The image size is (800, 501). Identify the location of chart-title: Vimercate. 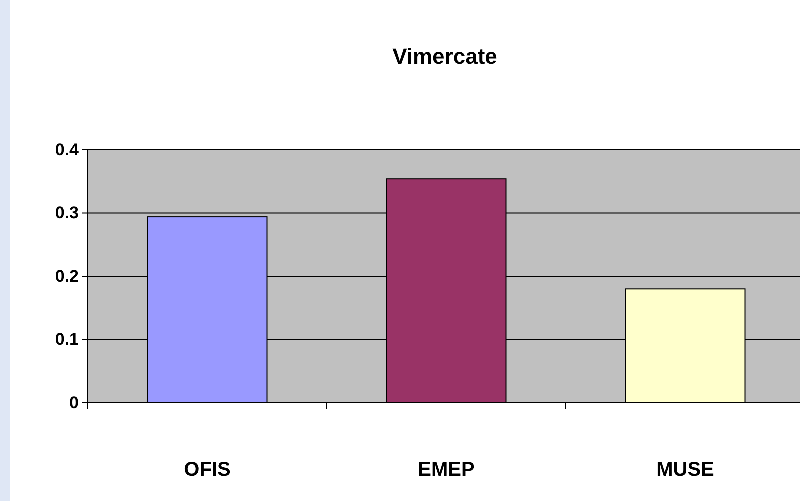
(445, 56).